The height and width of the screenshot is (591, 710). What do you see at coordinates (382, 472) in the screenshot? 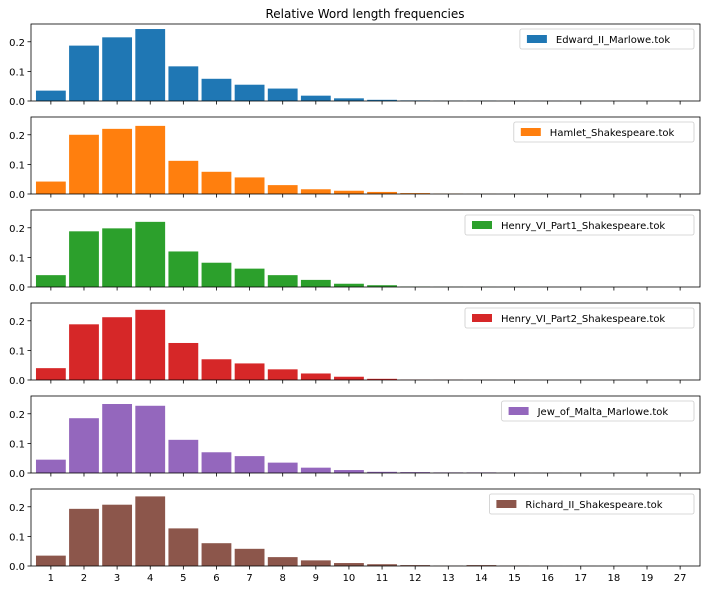
I see `bar-Jew_of_Malta_Marlowe.tok-11` at bounding box center [382, 472].